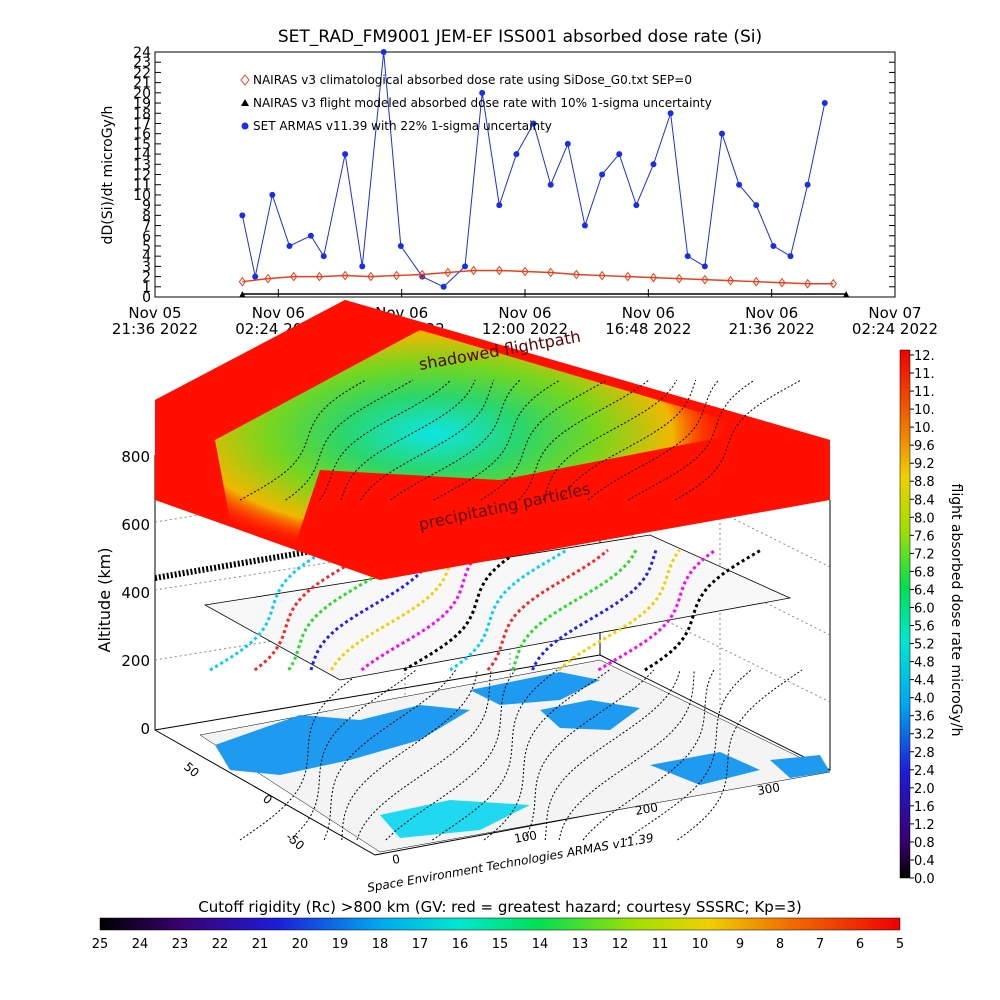  I want to click on rigidity-colorbar-tick-label: 12, so click(620, 944).